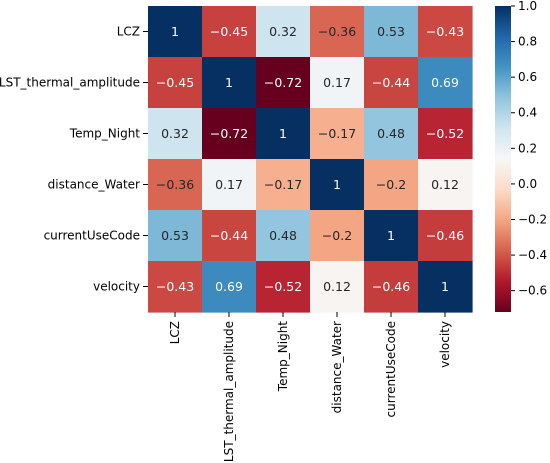  Describe the element at coordinates (337, 367) in the screenshot. I see `x-tick-label: distance_Water` at that location.